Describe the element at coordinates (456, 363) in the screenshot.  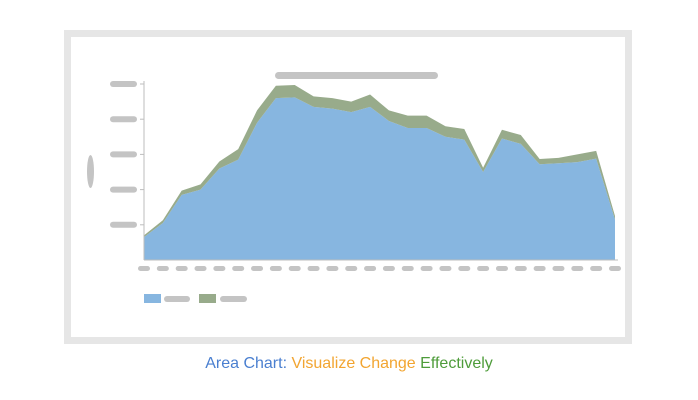
I see `caption-part-3: Effectively` at that location.